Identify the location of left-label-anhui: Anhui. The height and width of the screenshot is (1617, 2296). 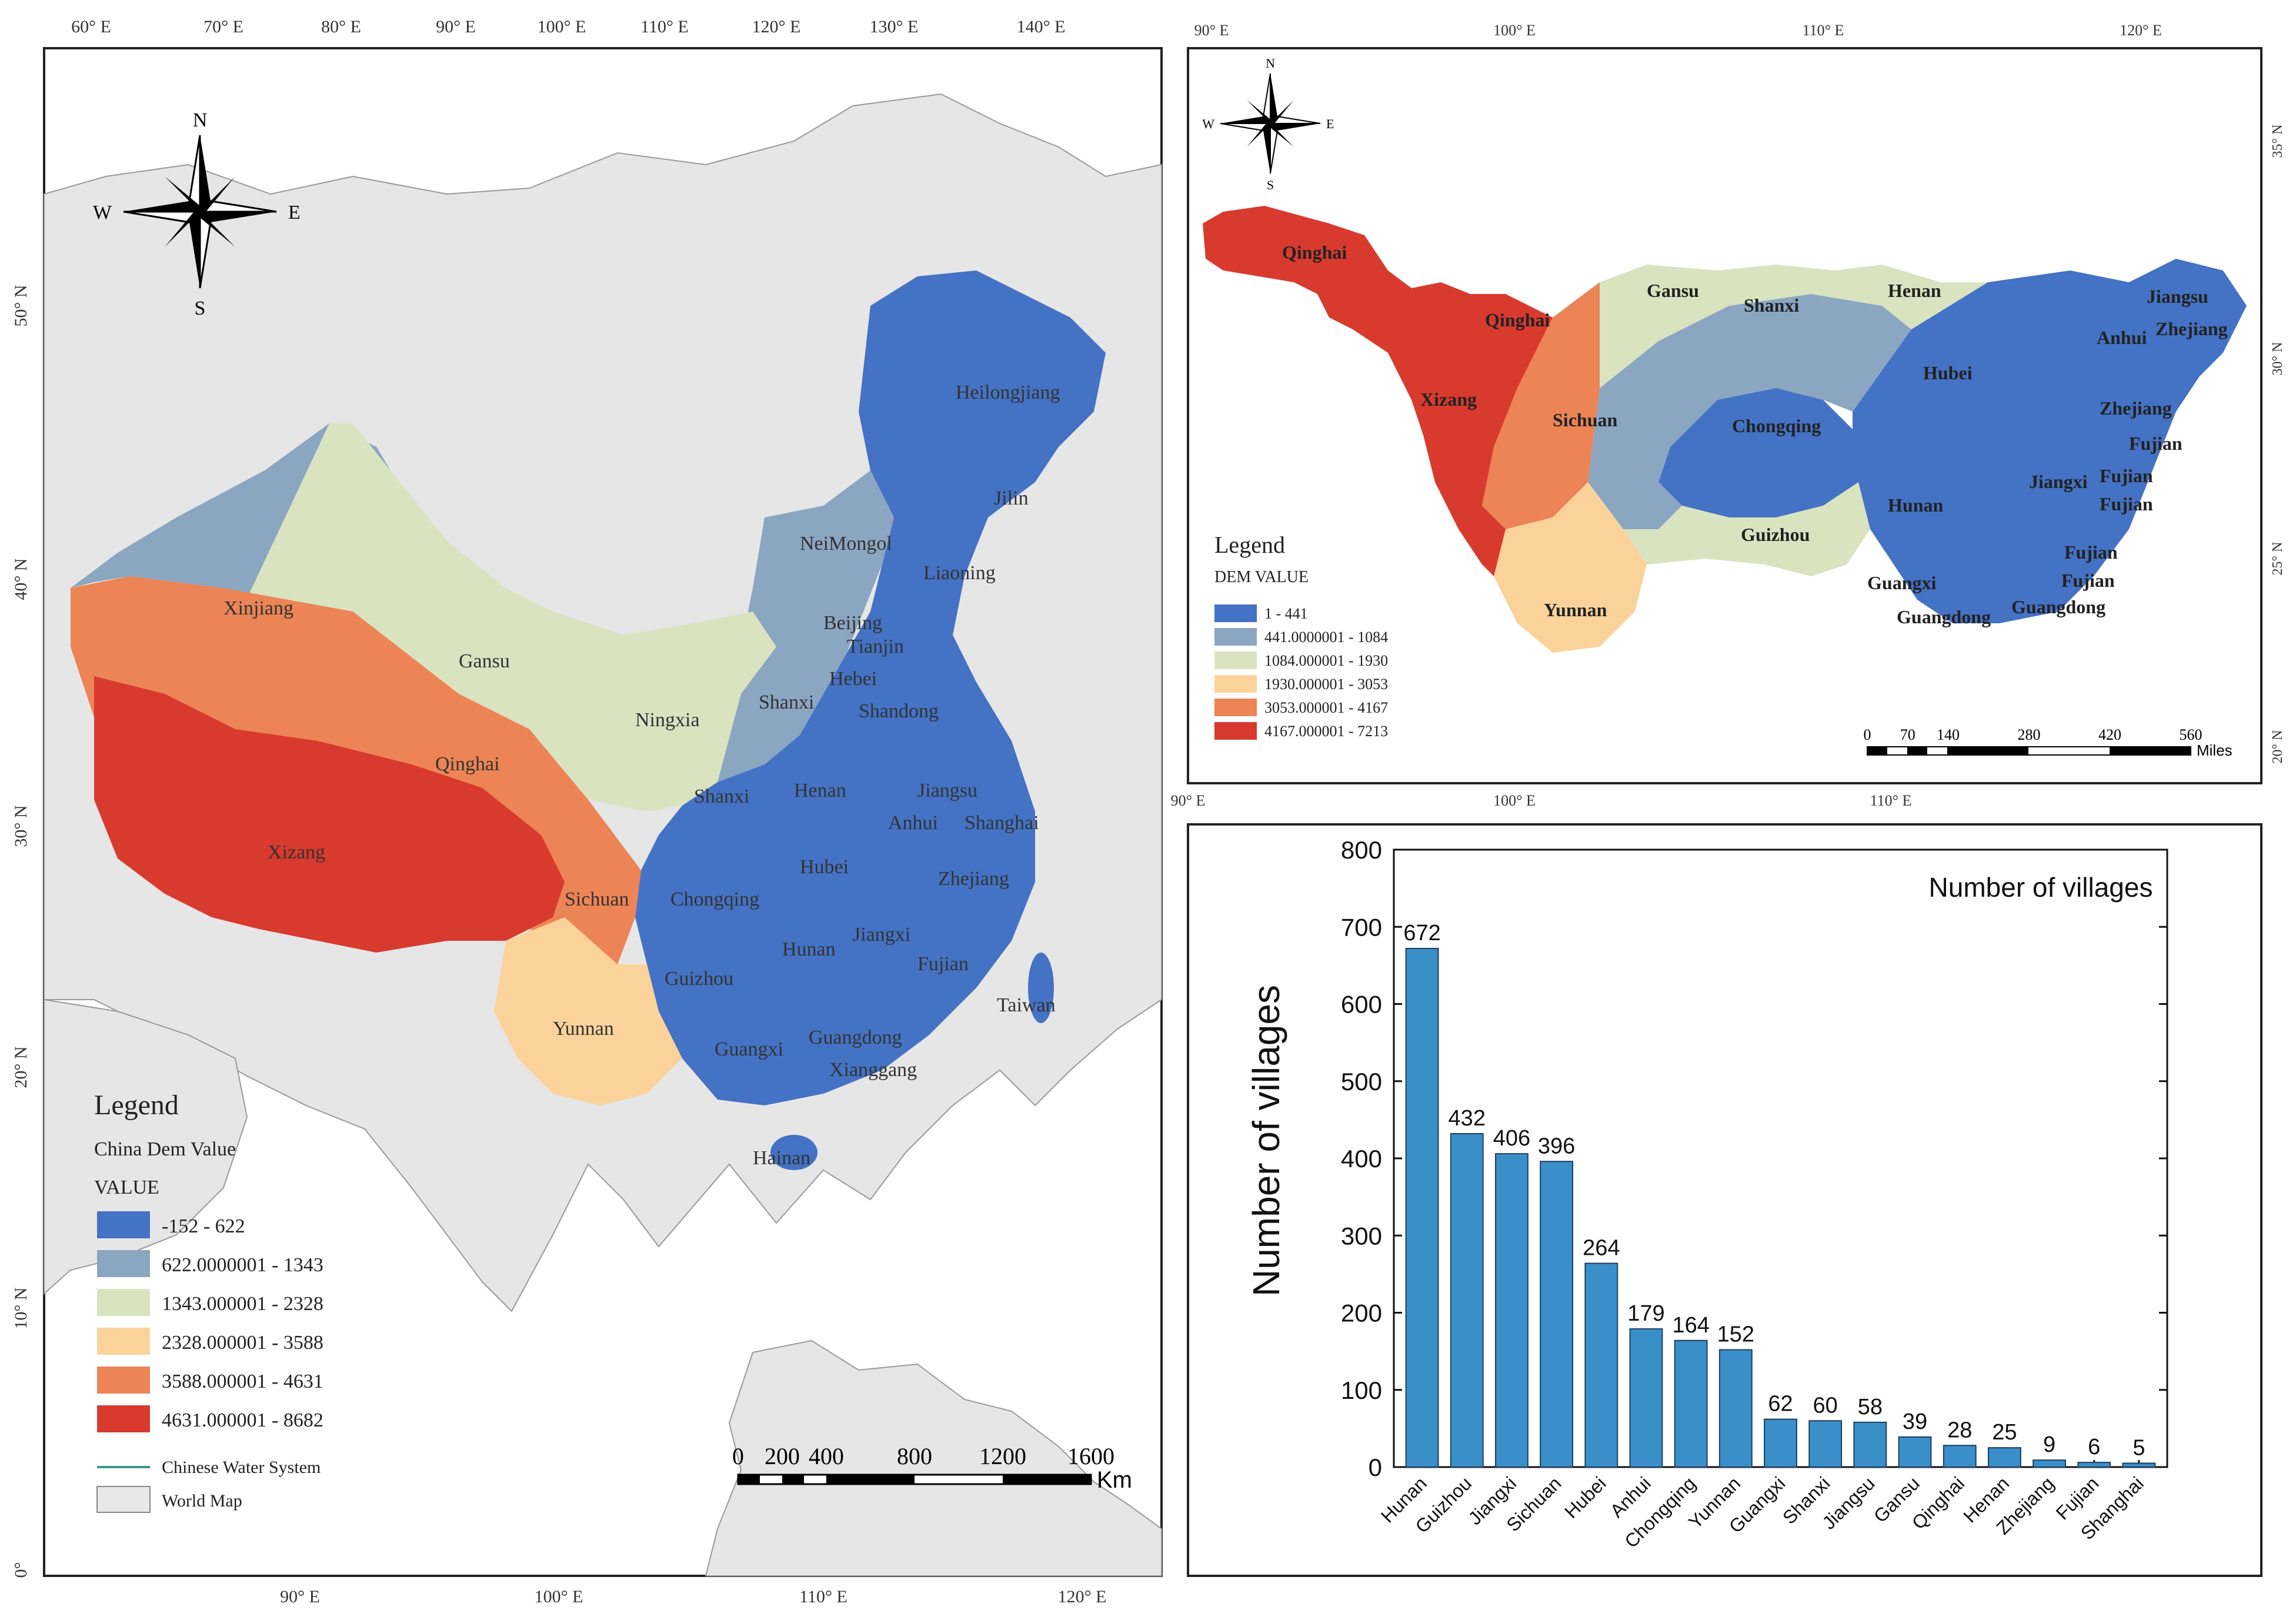
(913, 823).